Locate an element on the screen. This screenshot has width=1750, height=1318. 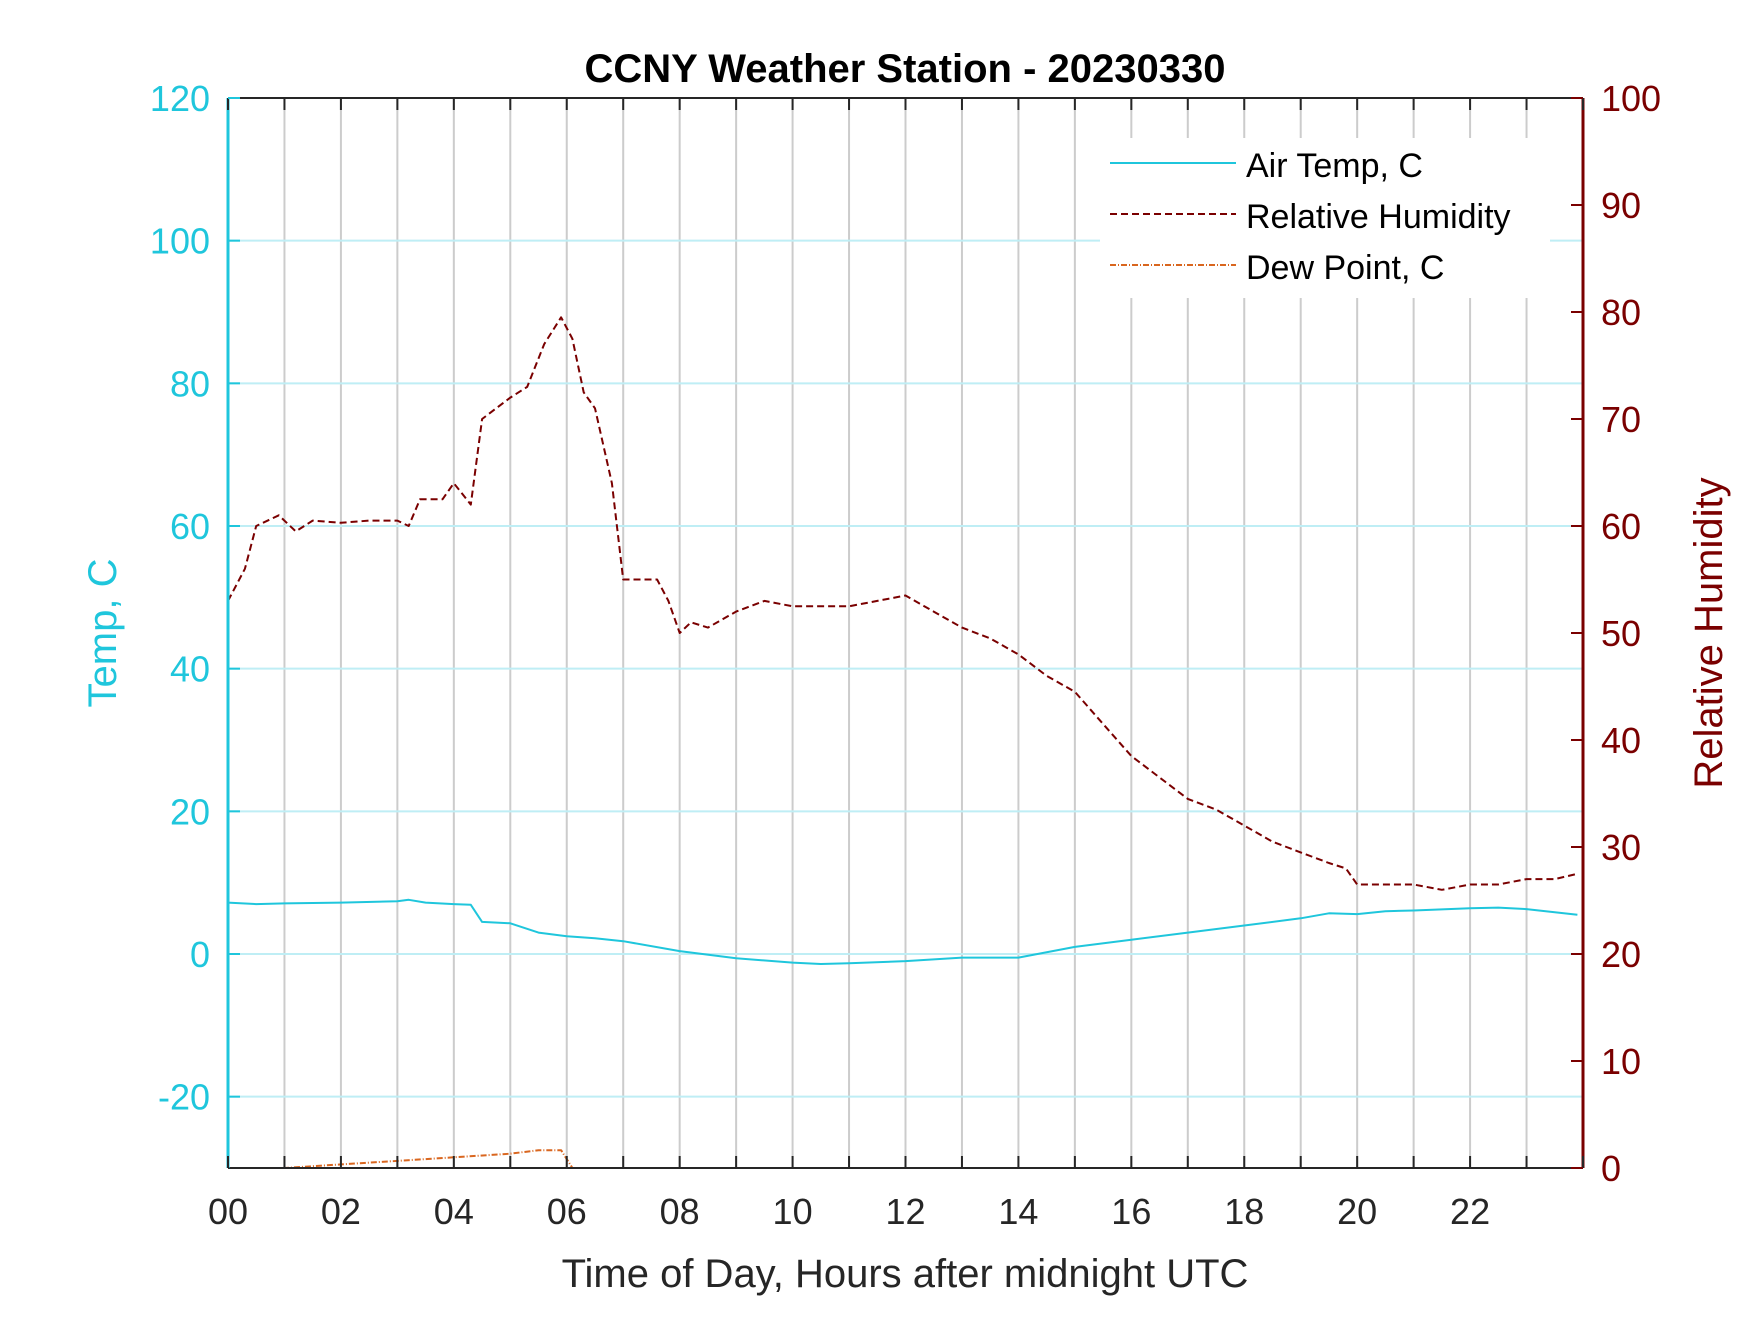
y-tick-label-left: 20 is located at coordinates (190, 811).